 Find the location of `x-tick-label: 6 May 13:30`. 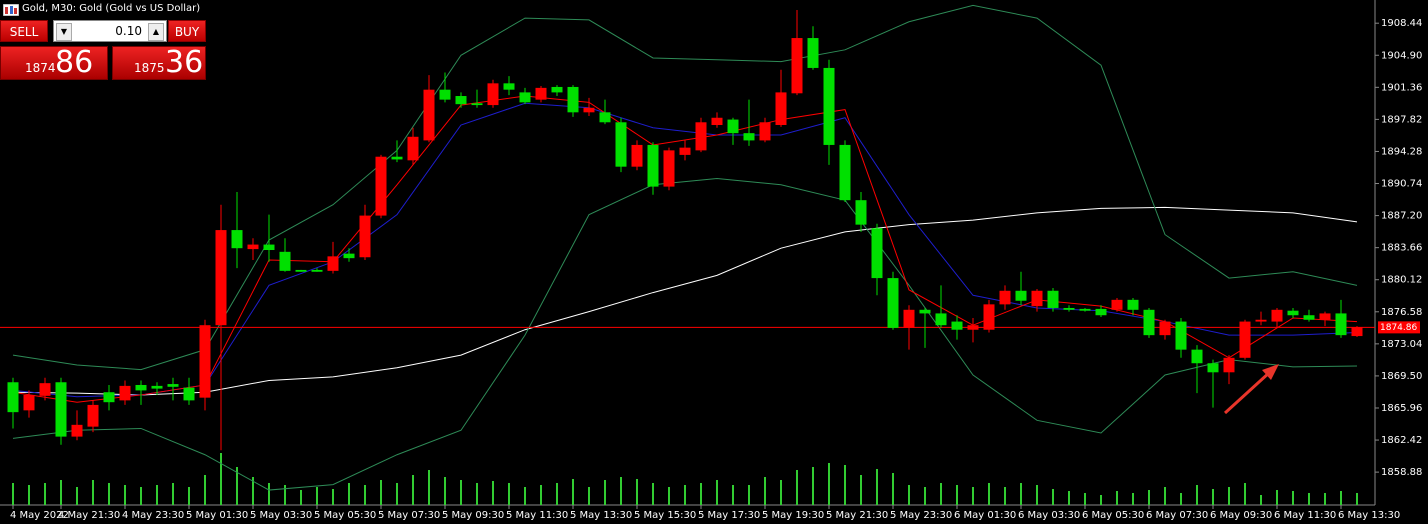

x-tick-label: 6 May 13:30 is located at coordinates (1369, 515).